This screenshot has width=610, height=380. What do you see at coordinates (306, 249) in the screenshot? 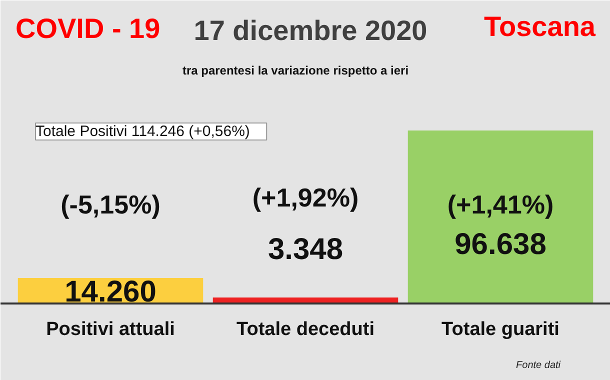
I see `data-label: 3.348` at bounding box center [306, 249].